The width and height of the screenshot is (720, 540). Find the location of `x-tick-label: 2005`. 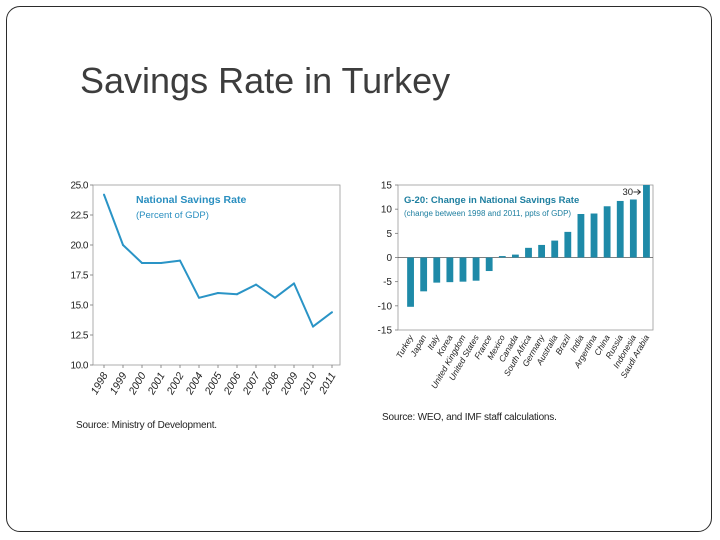

x-tick-label: 2005 is located at coordinates (213, 383).